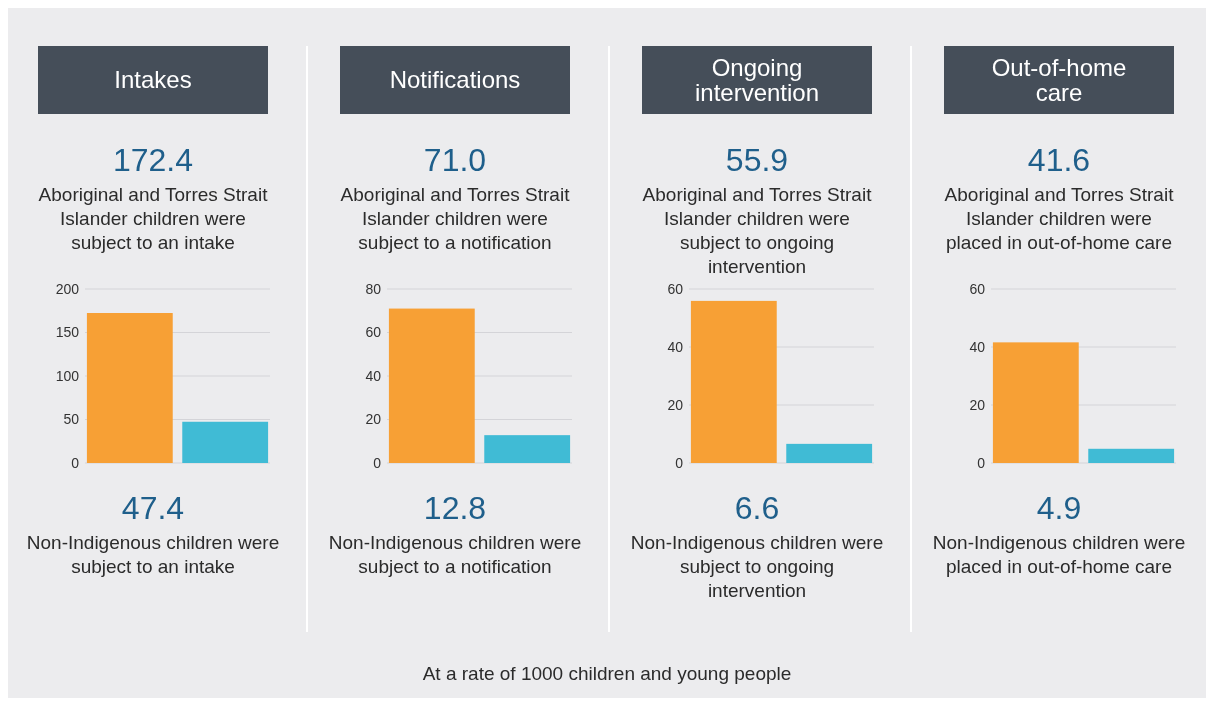 This screenshot has height=707, width=1214. Describe the element at coordinates (67, 288) in the screenshot. I see `y-tick-label: 200` at that location.